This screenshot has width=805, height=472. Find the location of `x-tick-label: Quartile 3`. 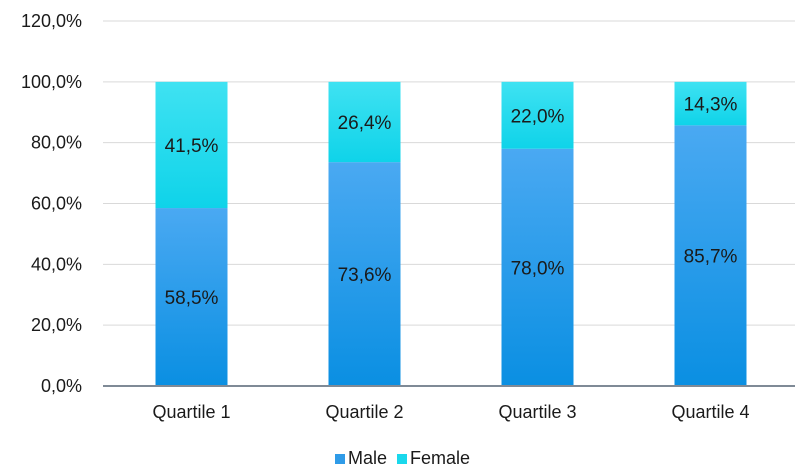

x-tick-label: Quartile 3 is located at coordinates (537, 412).